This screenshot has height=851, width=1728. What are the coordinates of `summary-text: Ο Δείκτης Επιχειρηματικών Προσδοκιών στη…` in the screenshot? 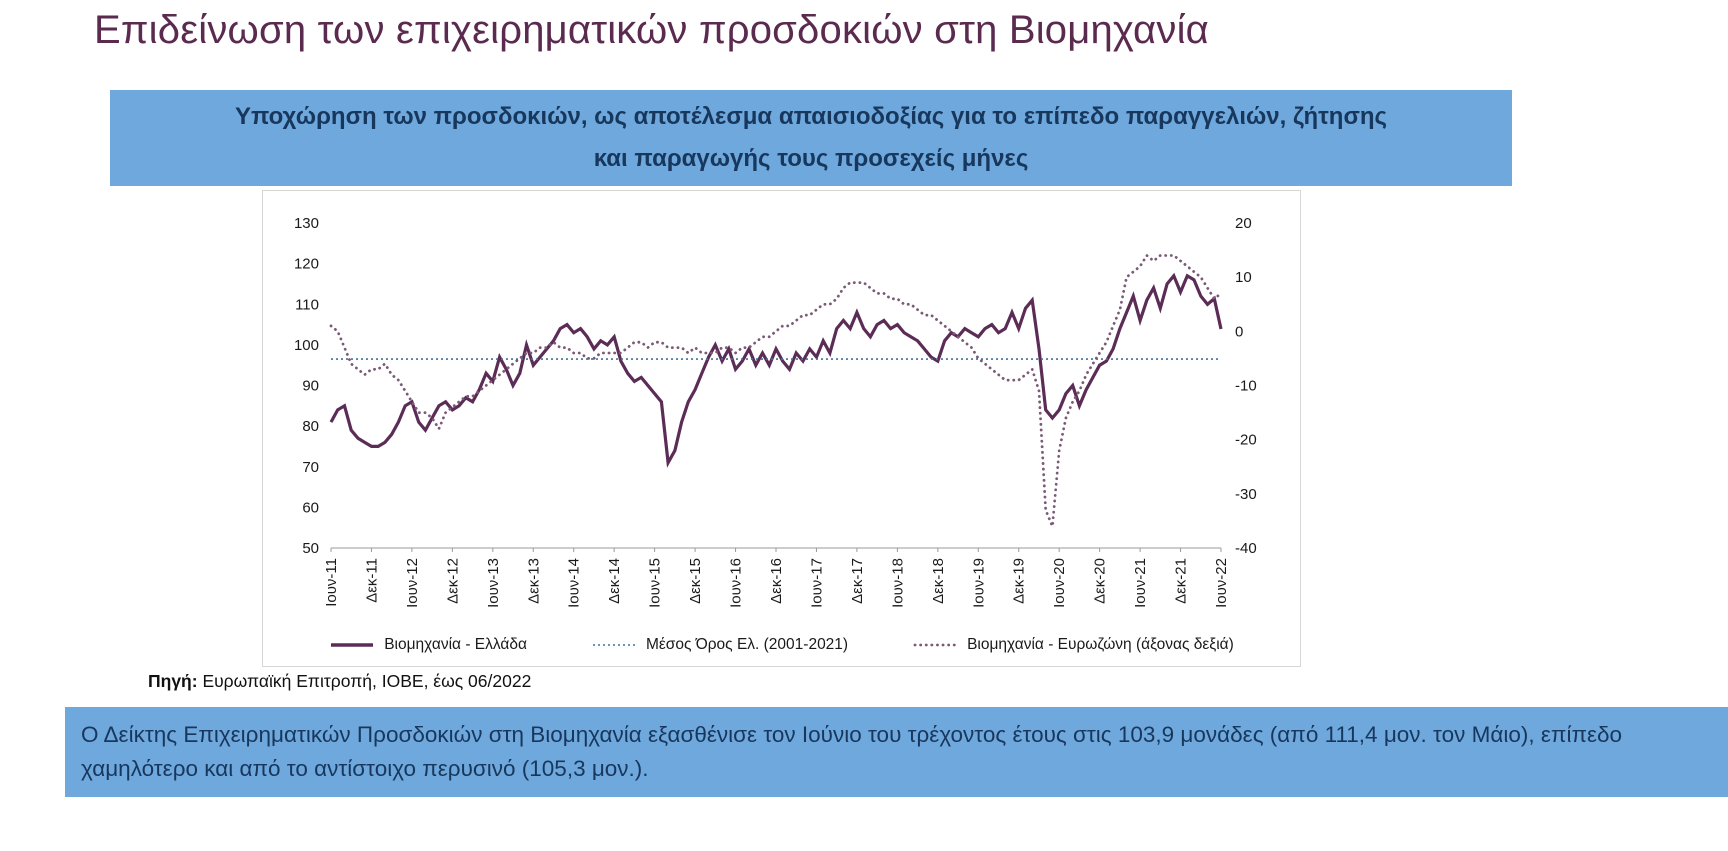 It's located at (852, 751).